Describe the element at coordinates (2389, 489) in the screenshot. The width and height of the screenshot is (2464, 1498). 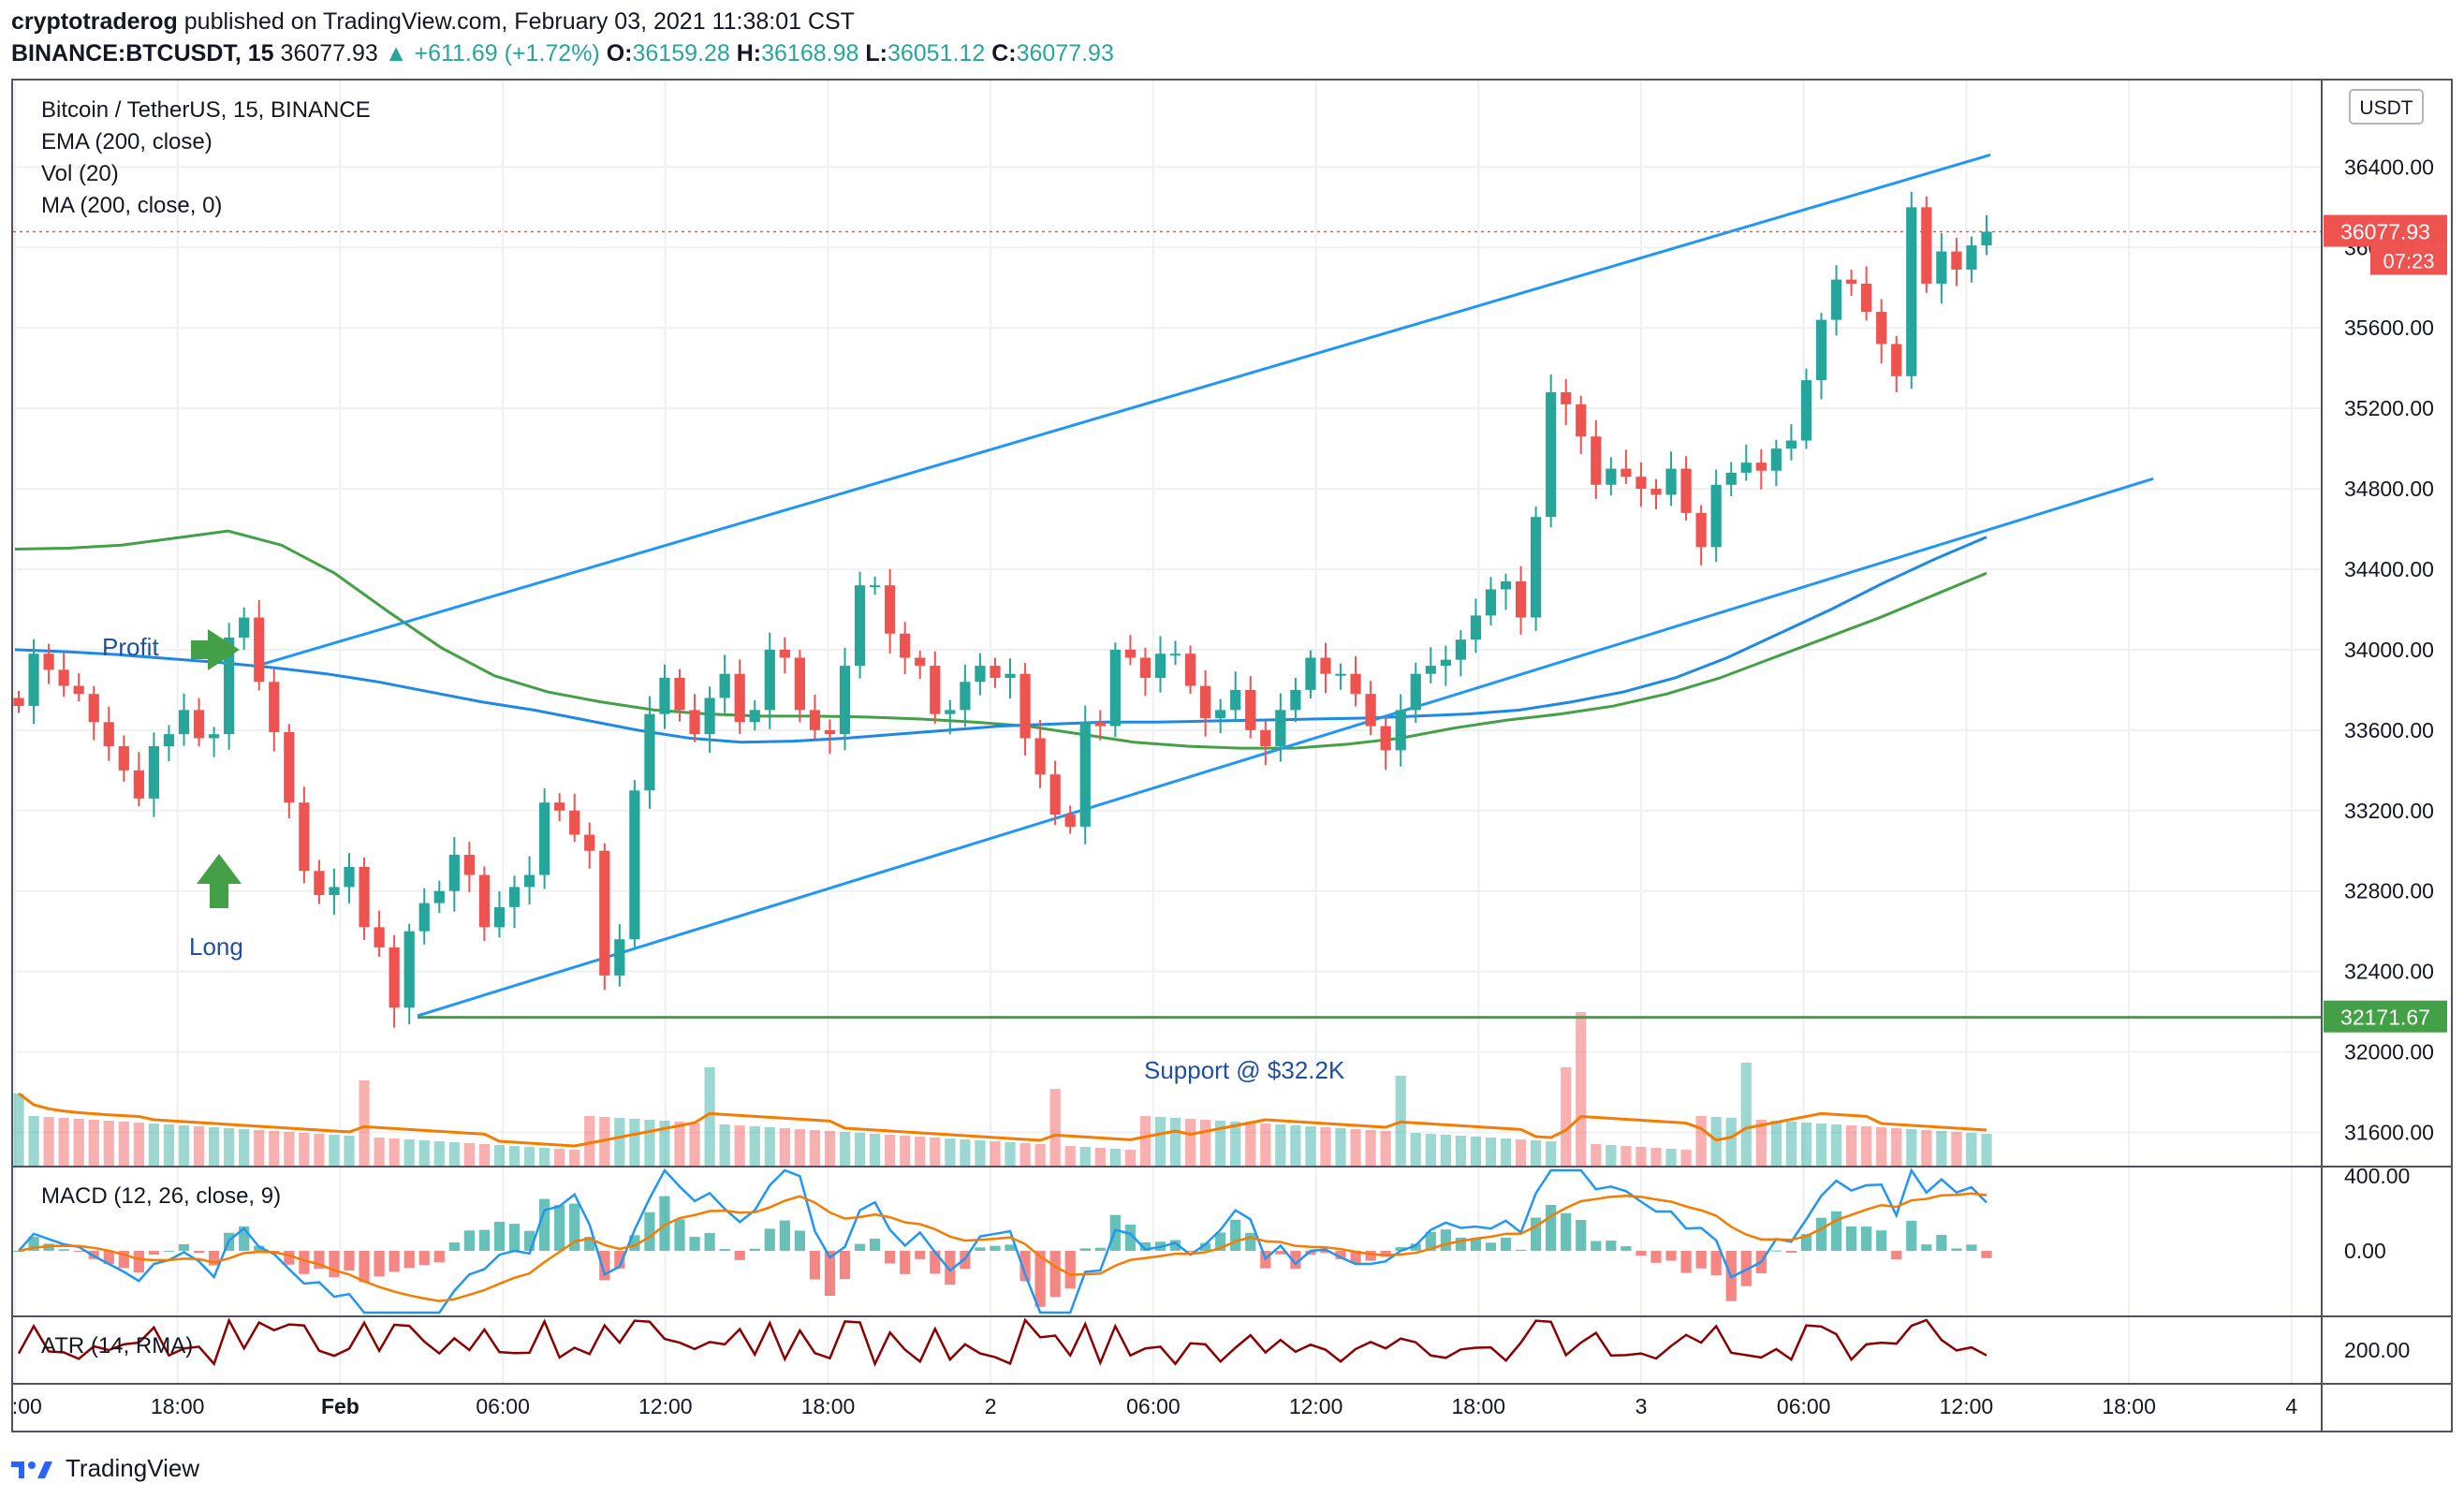
I see `price-tick-label: 34800.00` at that location.